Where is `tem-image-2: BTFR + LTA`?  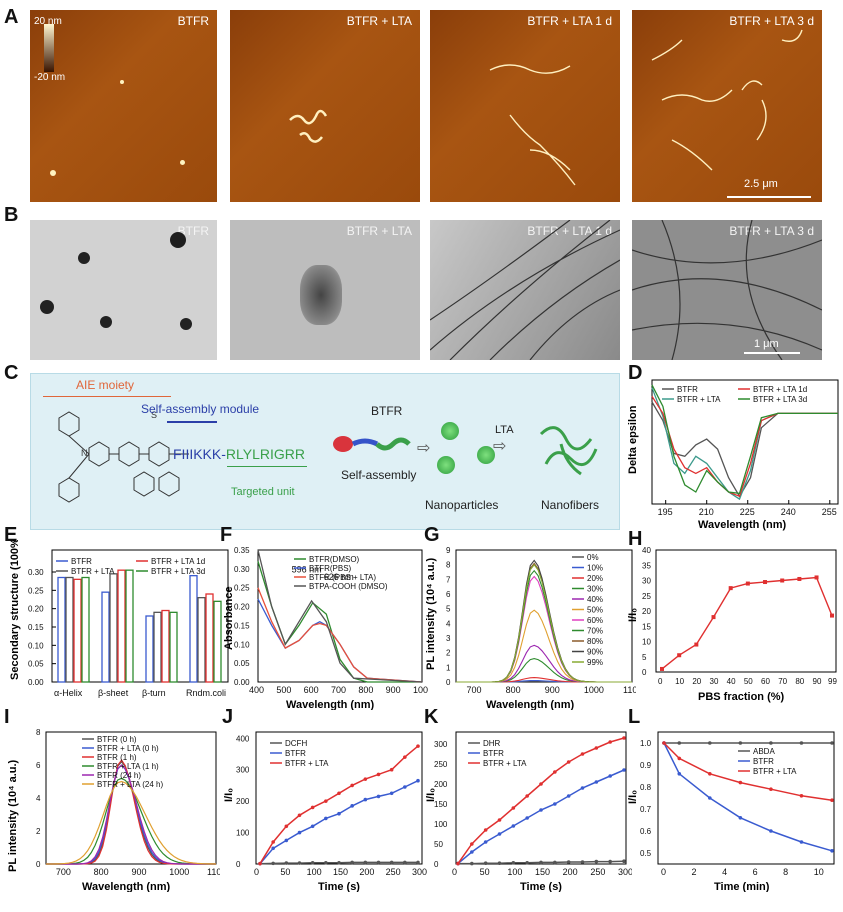 tem-image-2: BTFR + LTA is located at coordinates (325, 290).